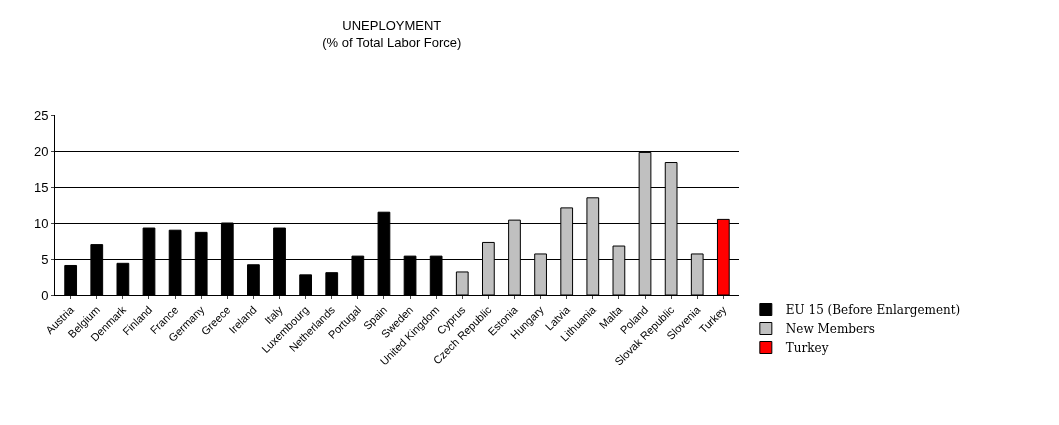 This screenshot has height=425, width=1059. What do you see at coordinates (392, 25) in the screenshot?
I see `chart-title: UNEPLOYMENT` at bounding box center [392, 25].